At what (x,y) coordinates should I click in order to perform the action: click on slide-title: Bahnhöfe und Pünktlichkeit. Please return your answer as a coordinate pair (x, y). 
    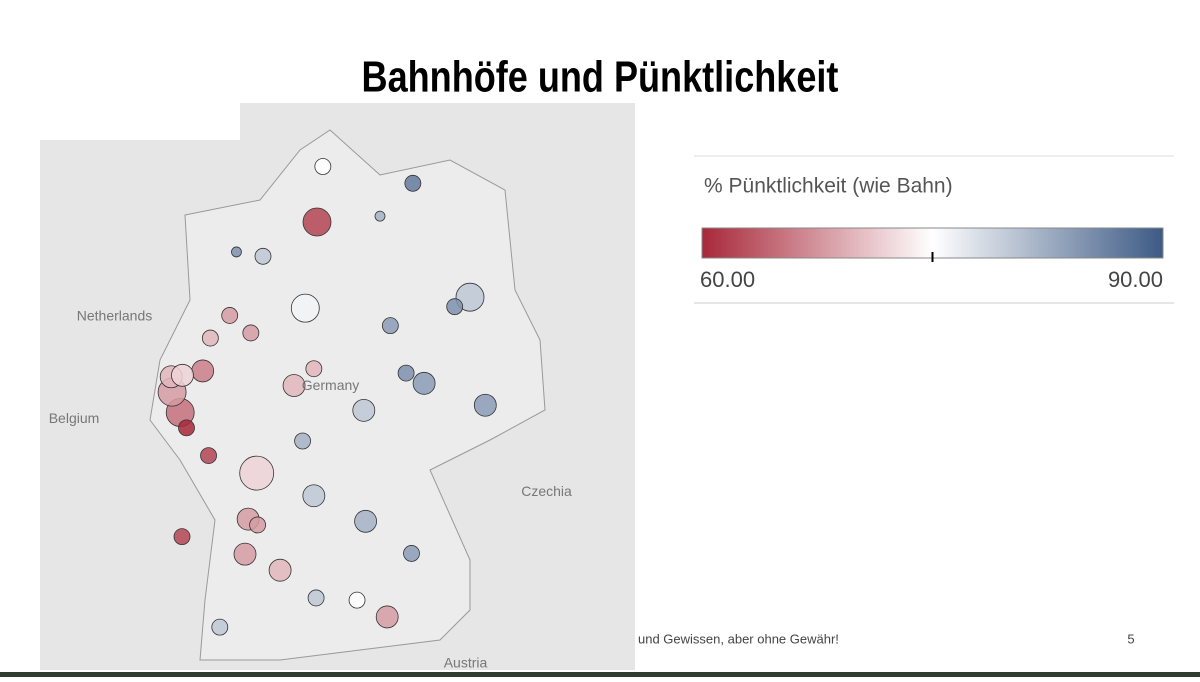
    Looking at the image, I should click on (600, 76).